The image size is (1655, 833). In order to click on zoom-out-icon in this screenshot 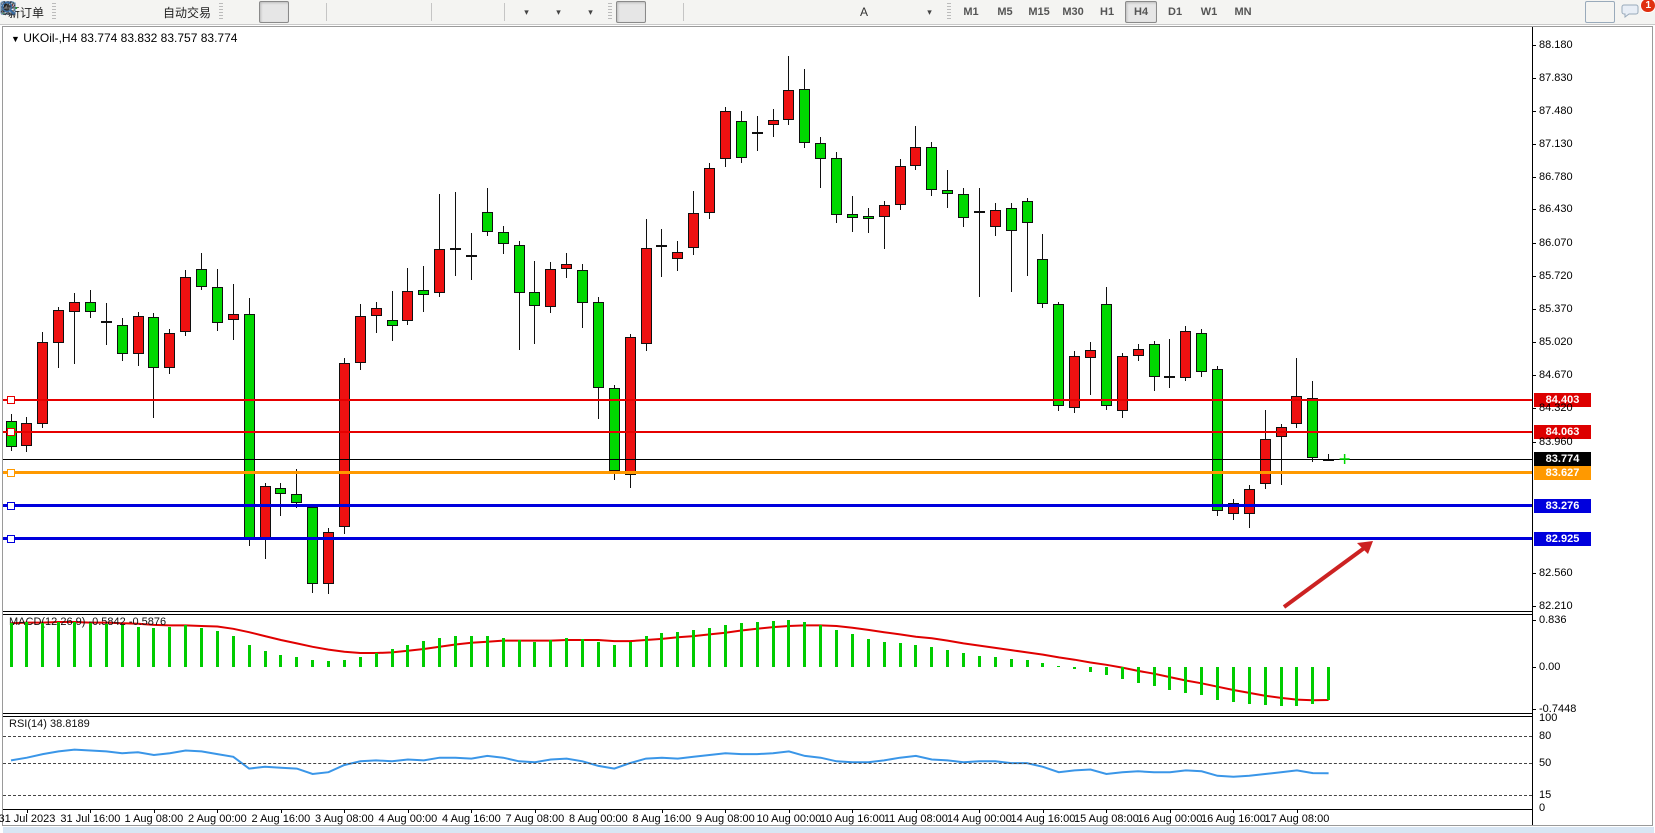, I will do `click(198, 12)`.